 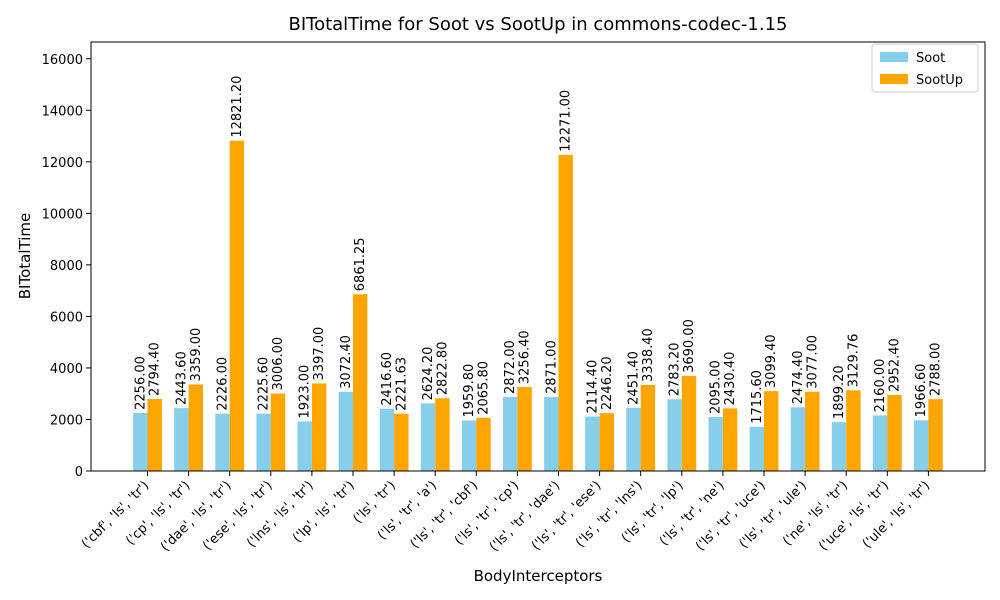 I want to click on value-label-sootup-12: 3338.40, so click(x=648, y=355).